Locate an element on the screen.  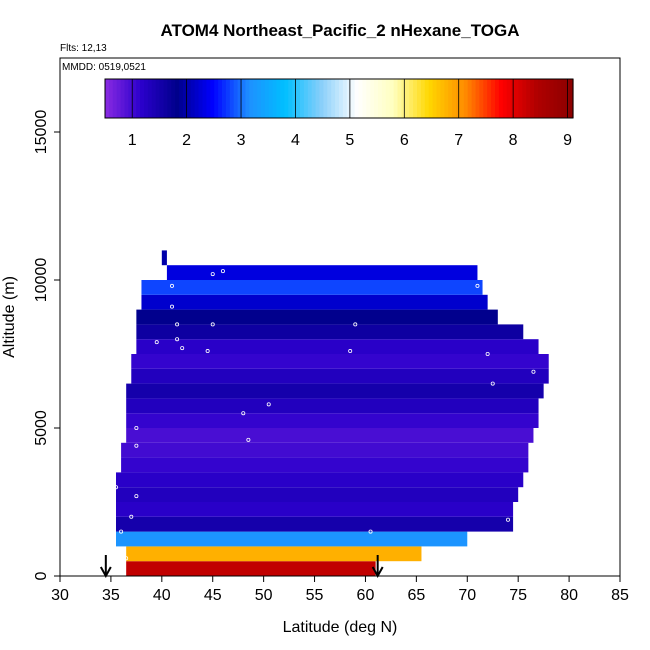
x-tick-label-3: 45 is located at coordinates (213, 595).